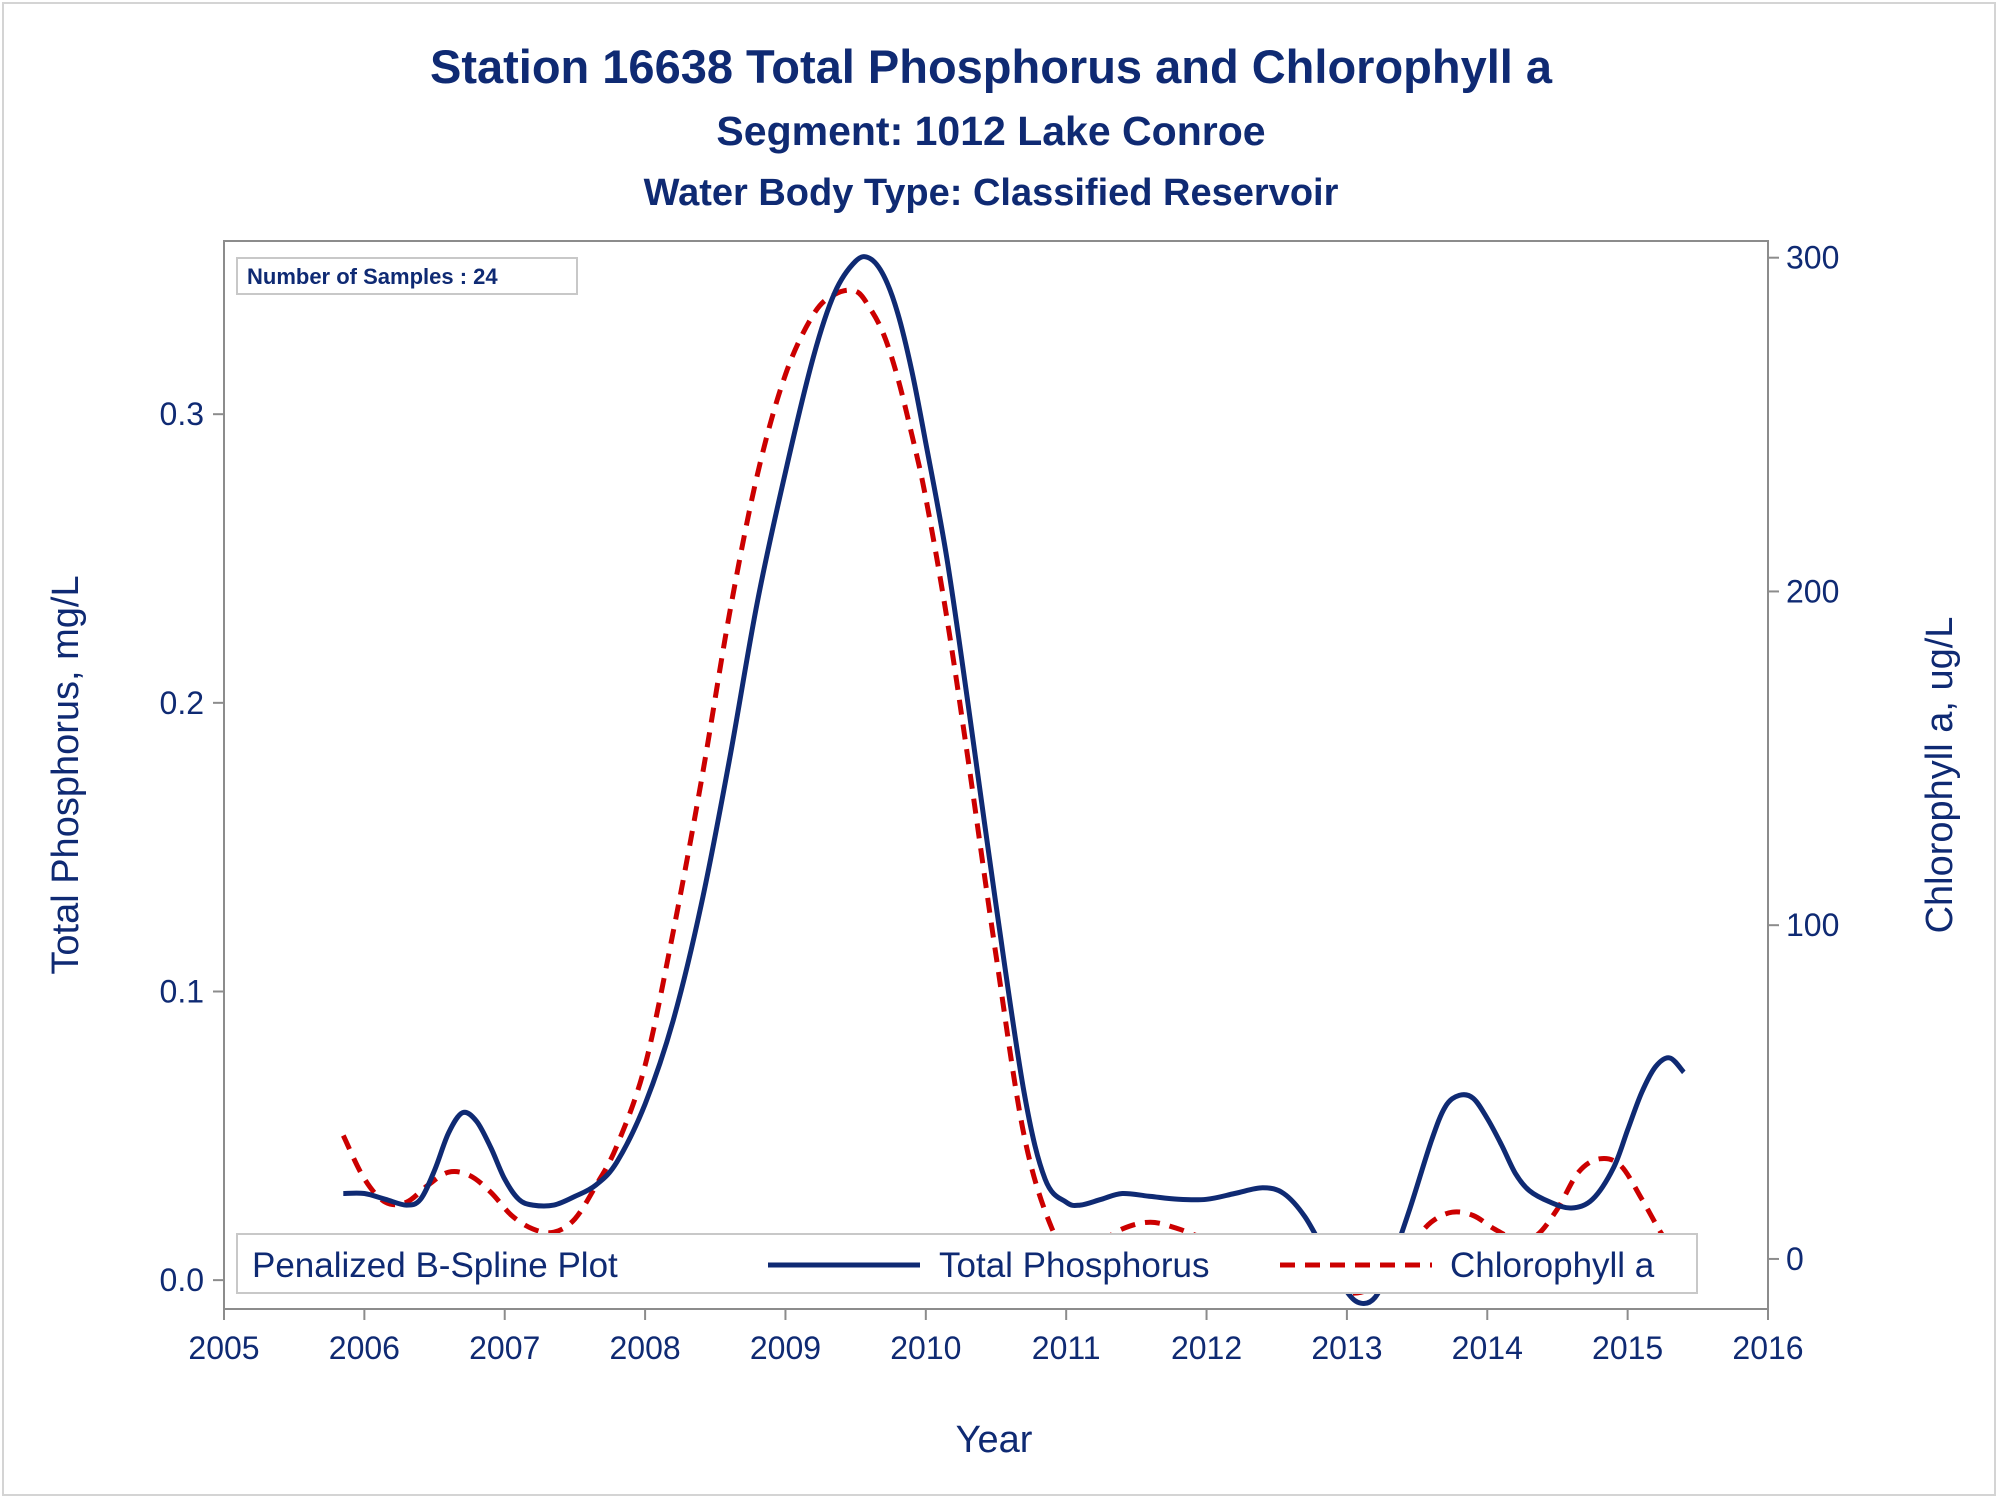 This screenshot has height=1500, width=2000. Describe the element at coordinates (1346, 1348) in the screenshot. I see `x-tick-label: 2013` at that location.